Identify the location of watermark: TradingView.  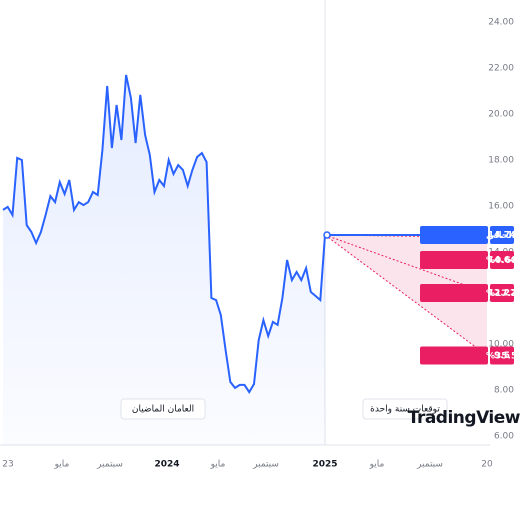
(464, 418).